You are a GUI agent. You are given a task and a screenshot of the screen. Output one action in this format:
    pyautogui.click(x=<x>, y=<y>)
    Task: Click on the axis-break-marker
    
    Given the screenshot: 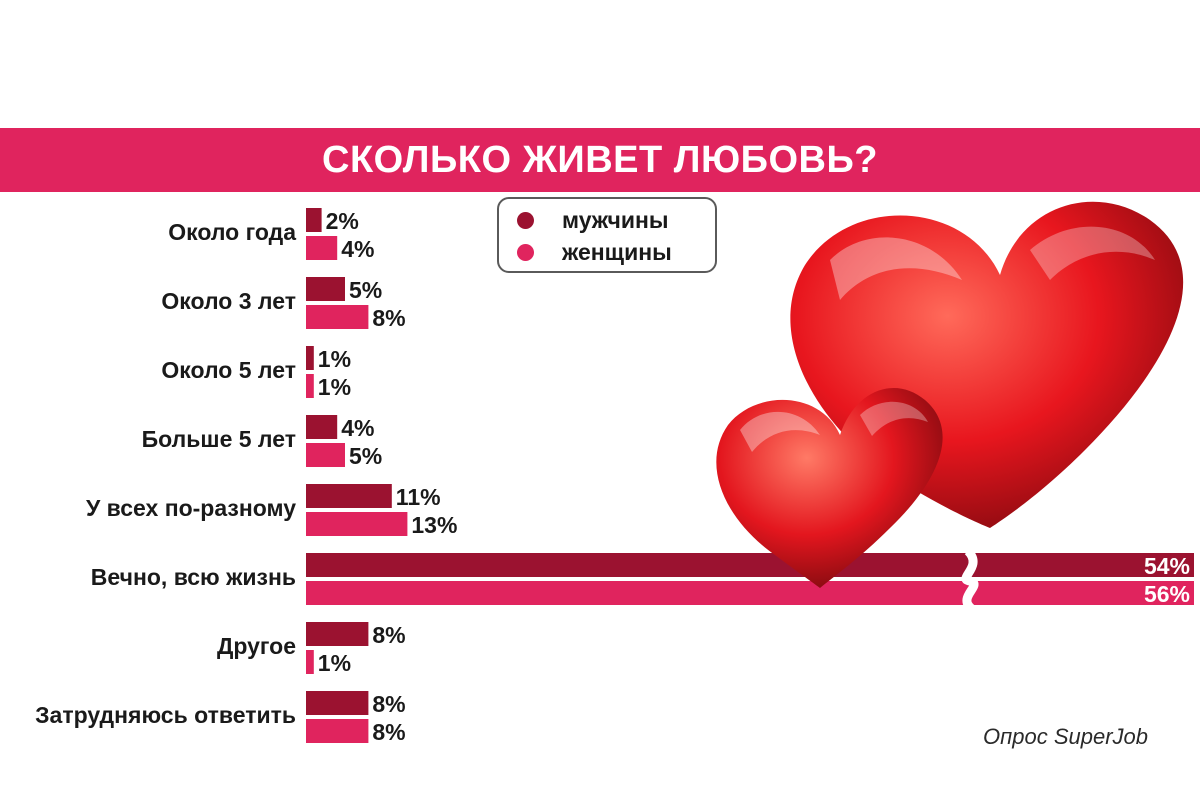 What is the action you would take?
    pyautogui.click(x=970, y=580)
    